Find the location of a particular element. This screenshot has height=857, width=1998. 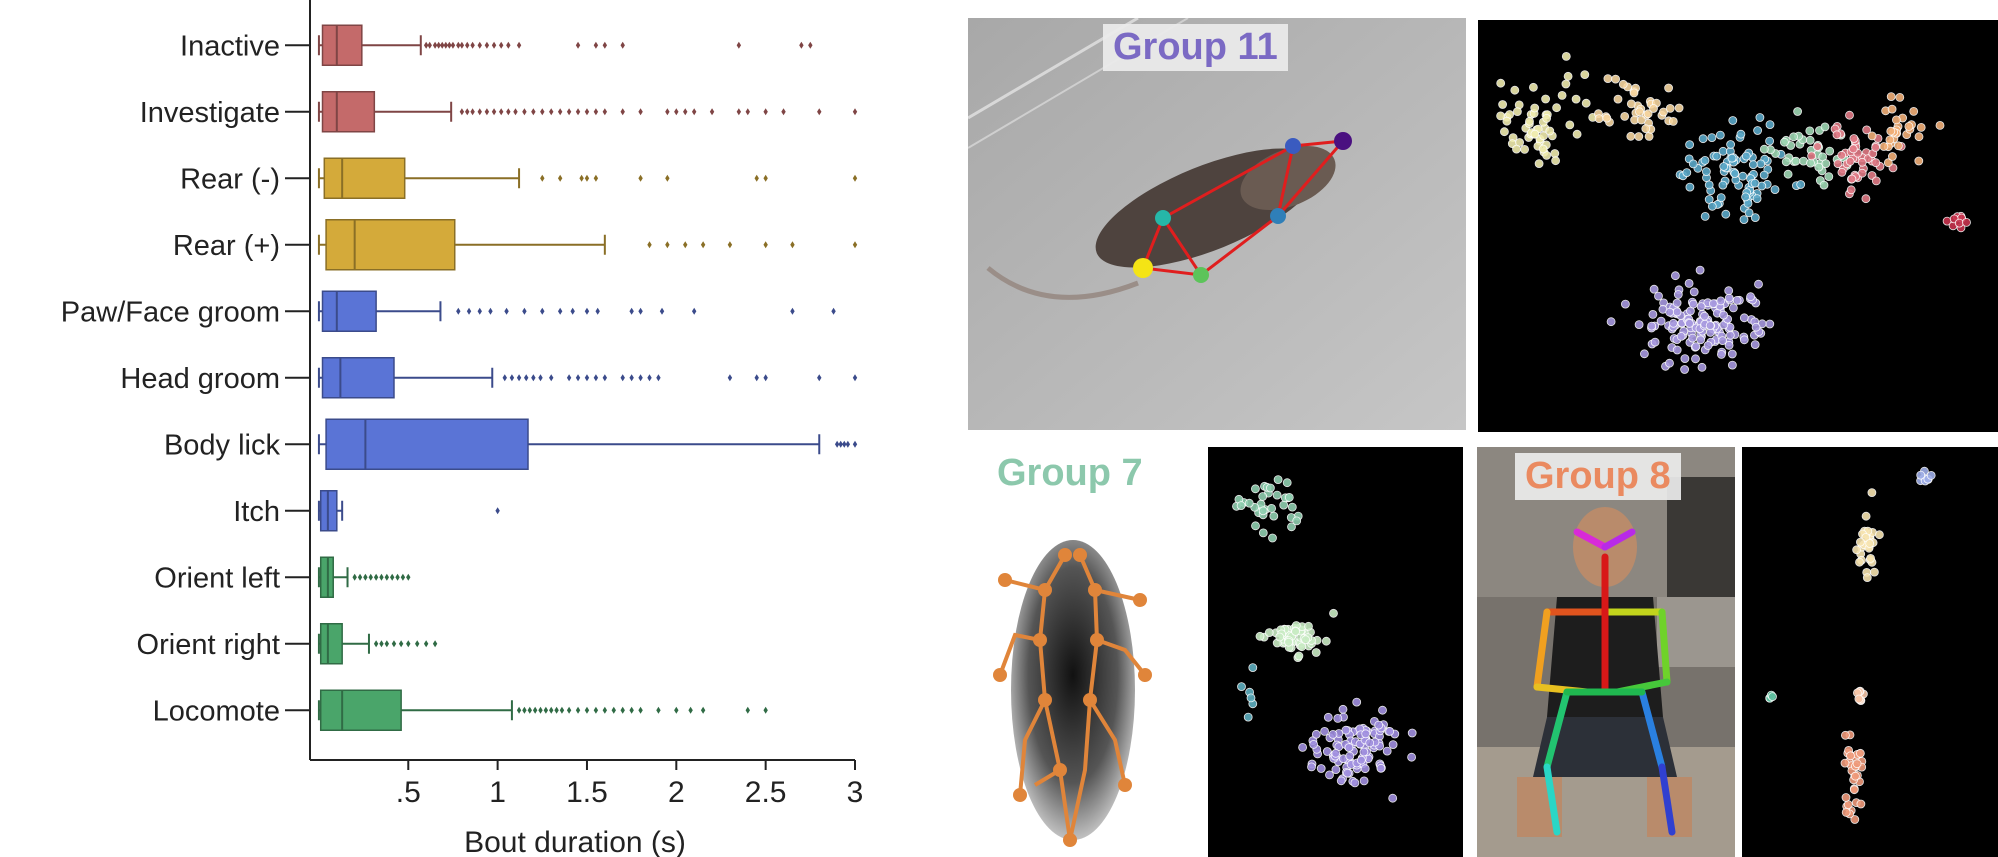

y-tick-label: Paw/Face groom is located at coordinates (170, 312).